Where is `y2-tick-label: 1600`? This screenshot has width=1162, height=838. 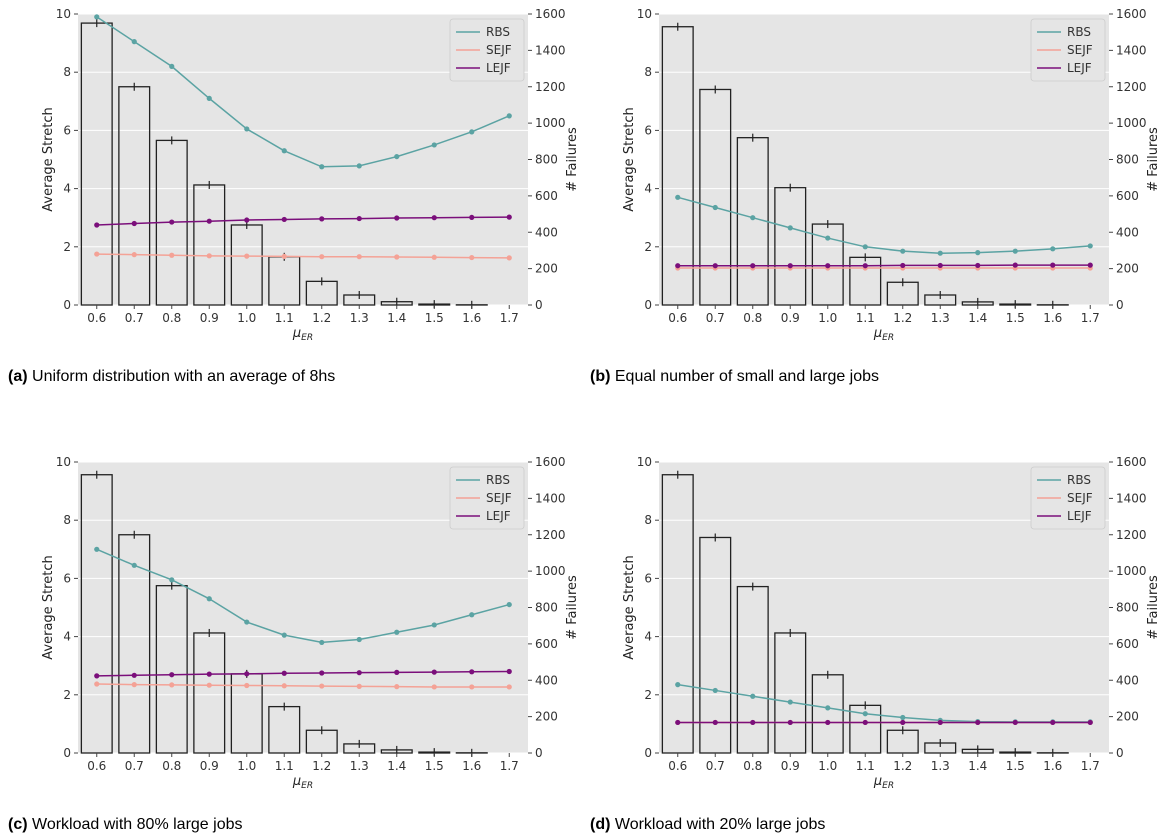 y2-tick-label: 1600 is located at coordinates (550, 462).